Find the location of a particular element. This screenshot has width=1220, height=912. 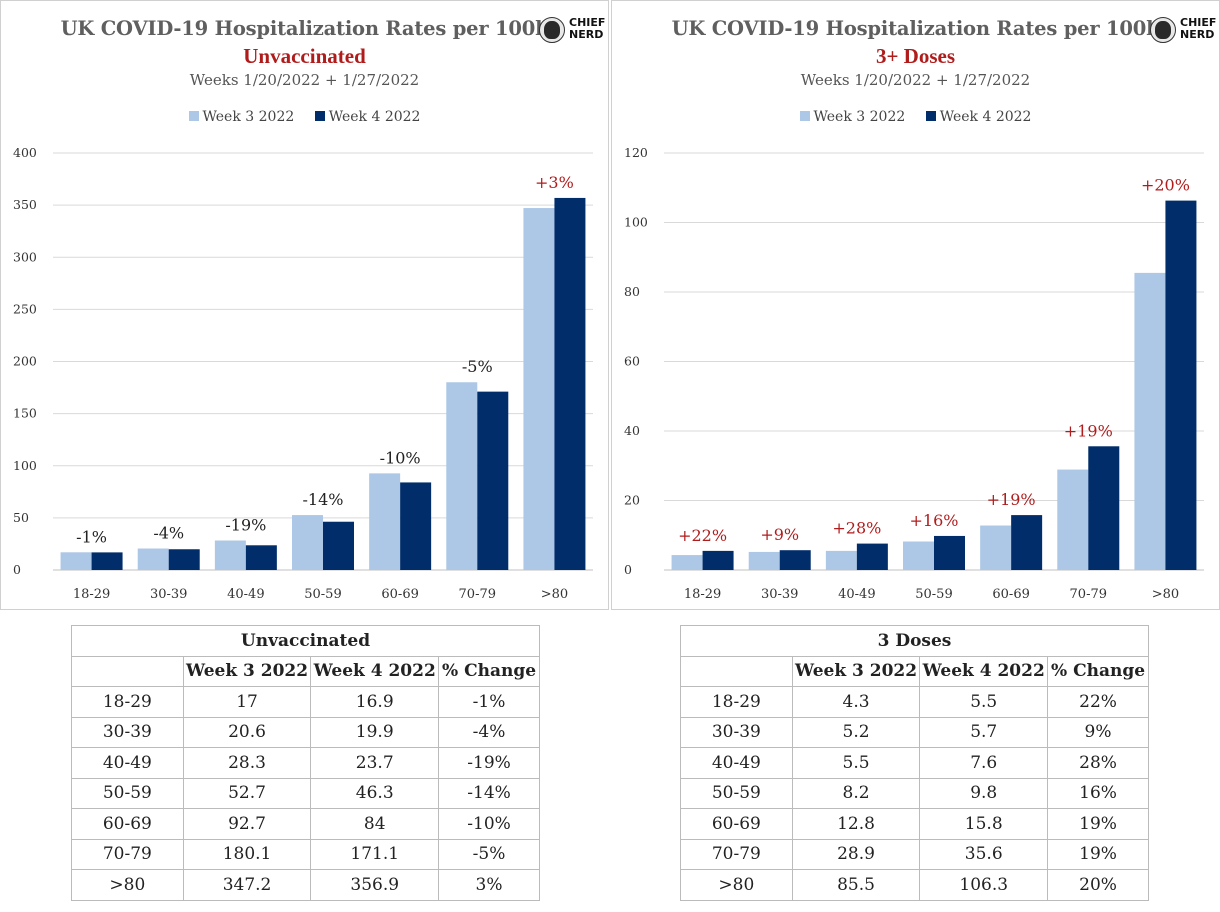

percent-change-label: +3% is located at coordinates (554, 182).